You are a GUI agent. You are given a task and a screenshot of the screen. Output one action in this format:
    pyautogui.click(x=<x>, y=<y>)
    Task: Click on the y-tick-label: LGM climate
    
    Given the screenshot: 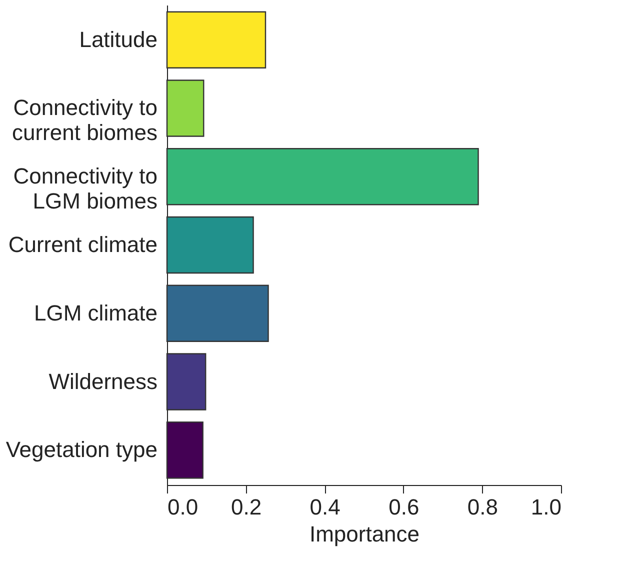 What is the action you would take?
    pyautogui.click(x=96, y=313)
    